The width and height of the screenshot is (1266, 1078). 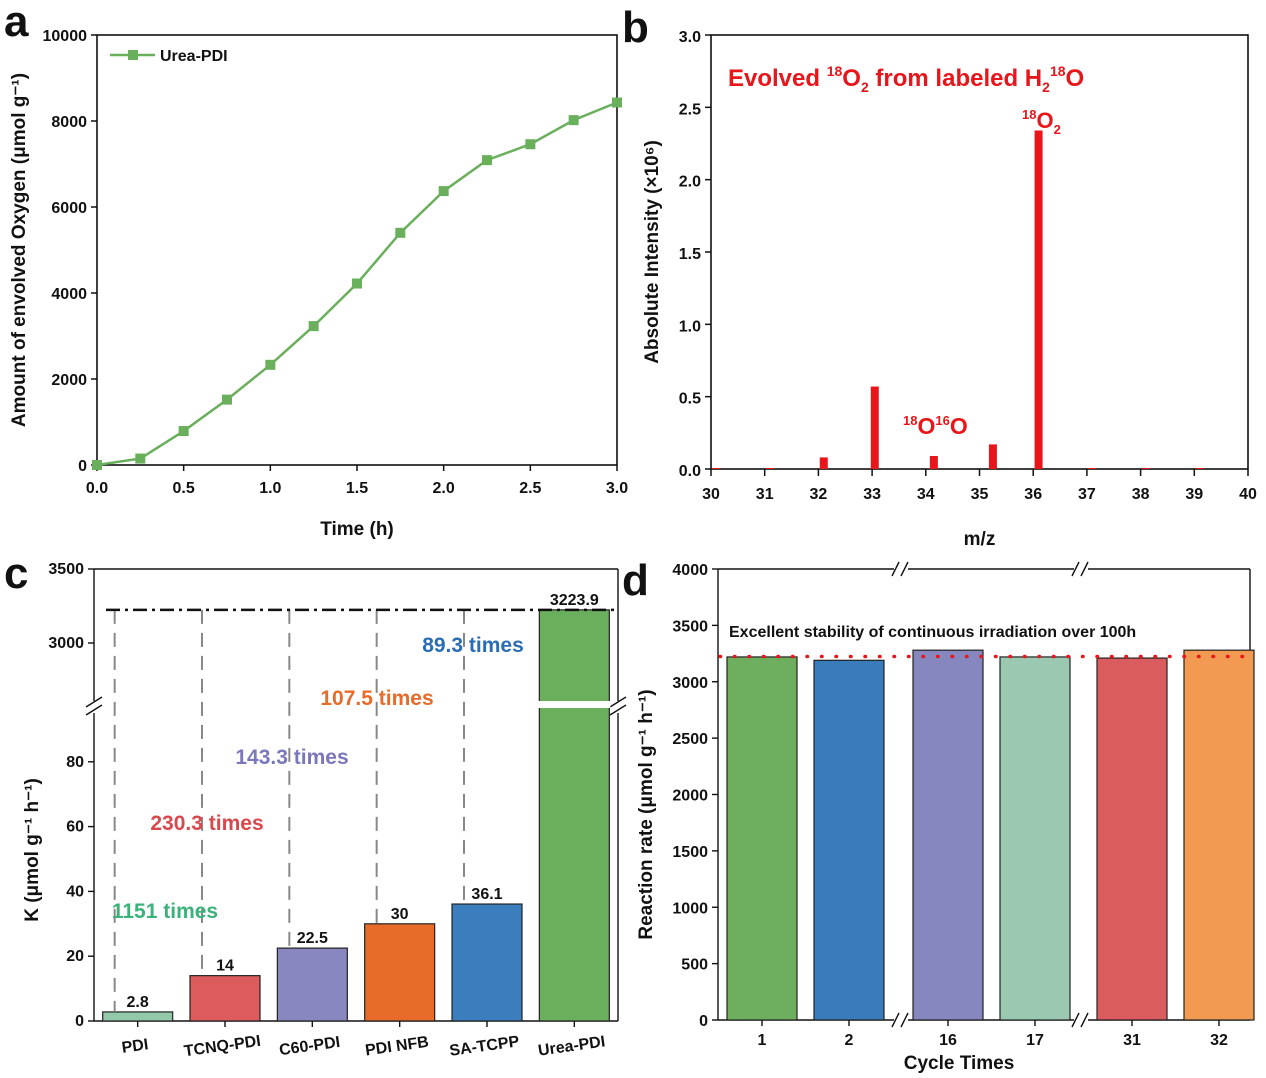 I want to click on annotation-title: Evolved 18O2 from labeled H218O, so click(x=906, y=79).